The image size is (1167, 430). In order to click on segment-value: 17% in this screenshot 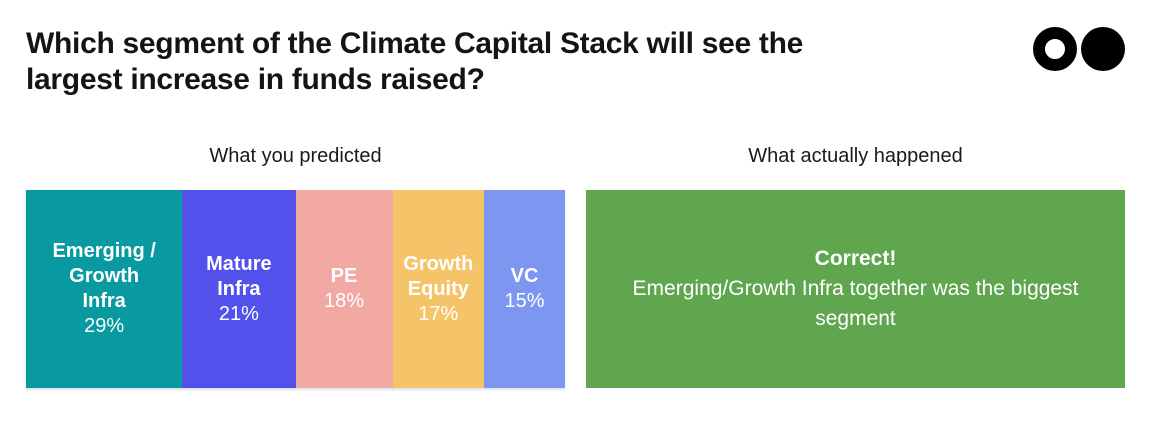, I will do `click(438, 313)`.